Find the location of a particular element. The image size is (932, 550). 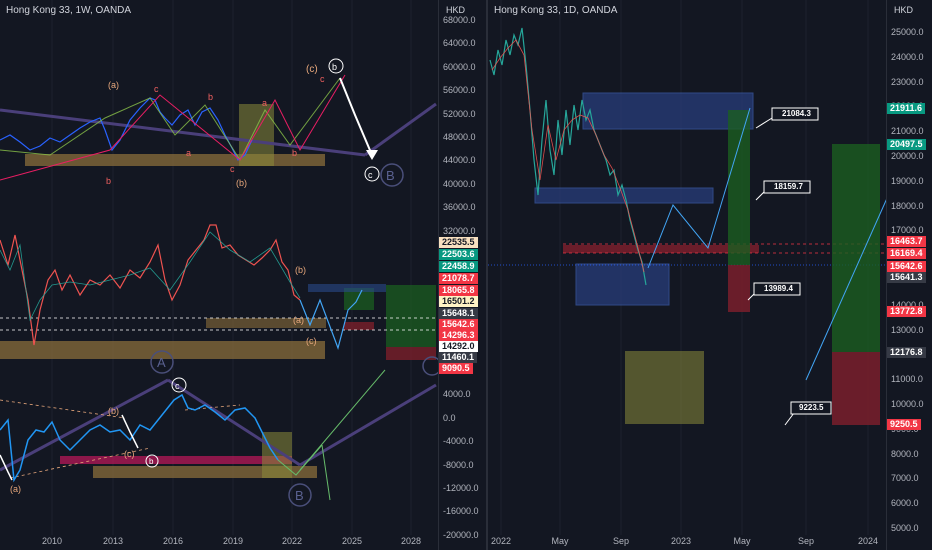

loss-box-mid is located at coordinates (411, 353).